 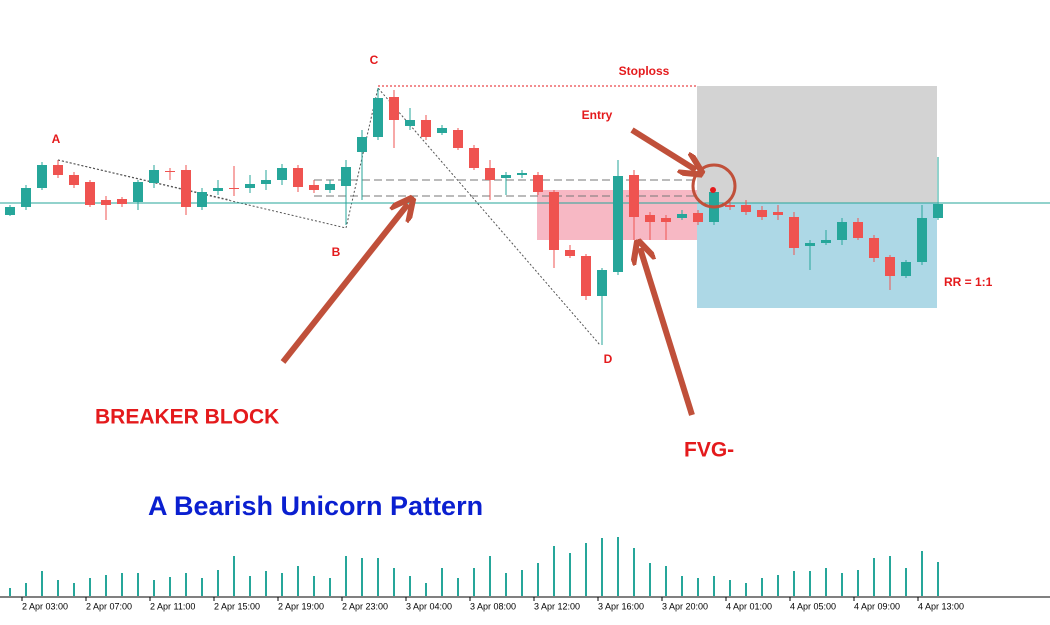 I want to click on entry-label: Entry, so click(x=597, y=115).